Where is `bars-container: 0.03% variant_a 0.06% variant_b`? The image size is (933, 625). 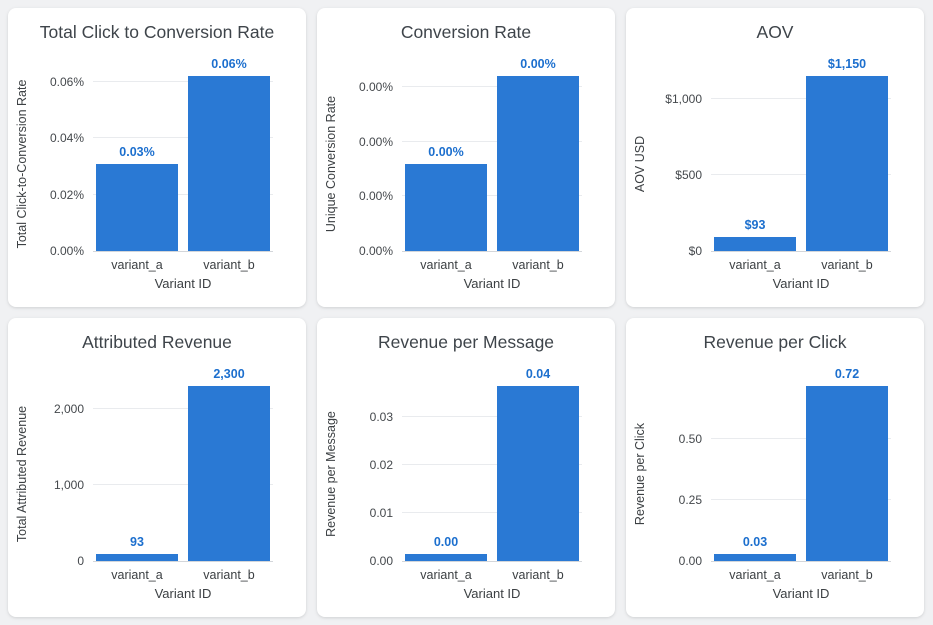
bars-container: 0.03% variant_a 0.06% variant_b is located at coordinates (183, 164).